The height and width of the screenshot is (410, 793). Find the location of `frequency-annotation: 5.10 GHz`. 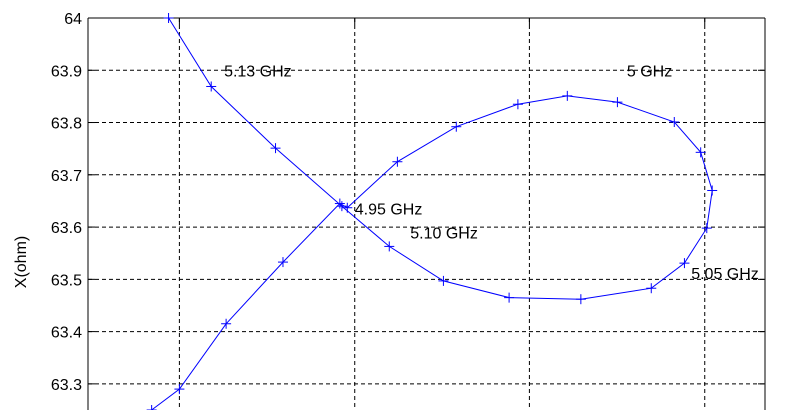

frequency-annotation: 5.10 GHz is located at coordinates (444, 233).